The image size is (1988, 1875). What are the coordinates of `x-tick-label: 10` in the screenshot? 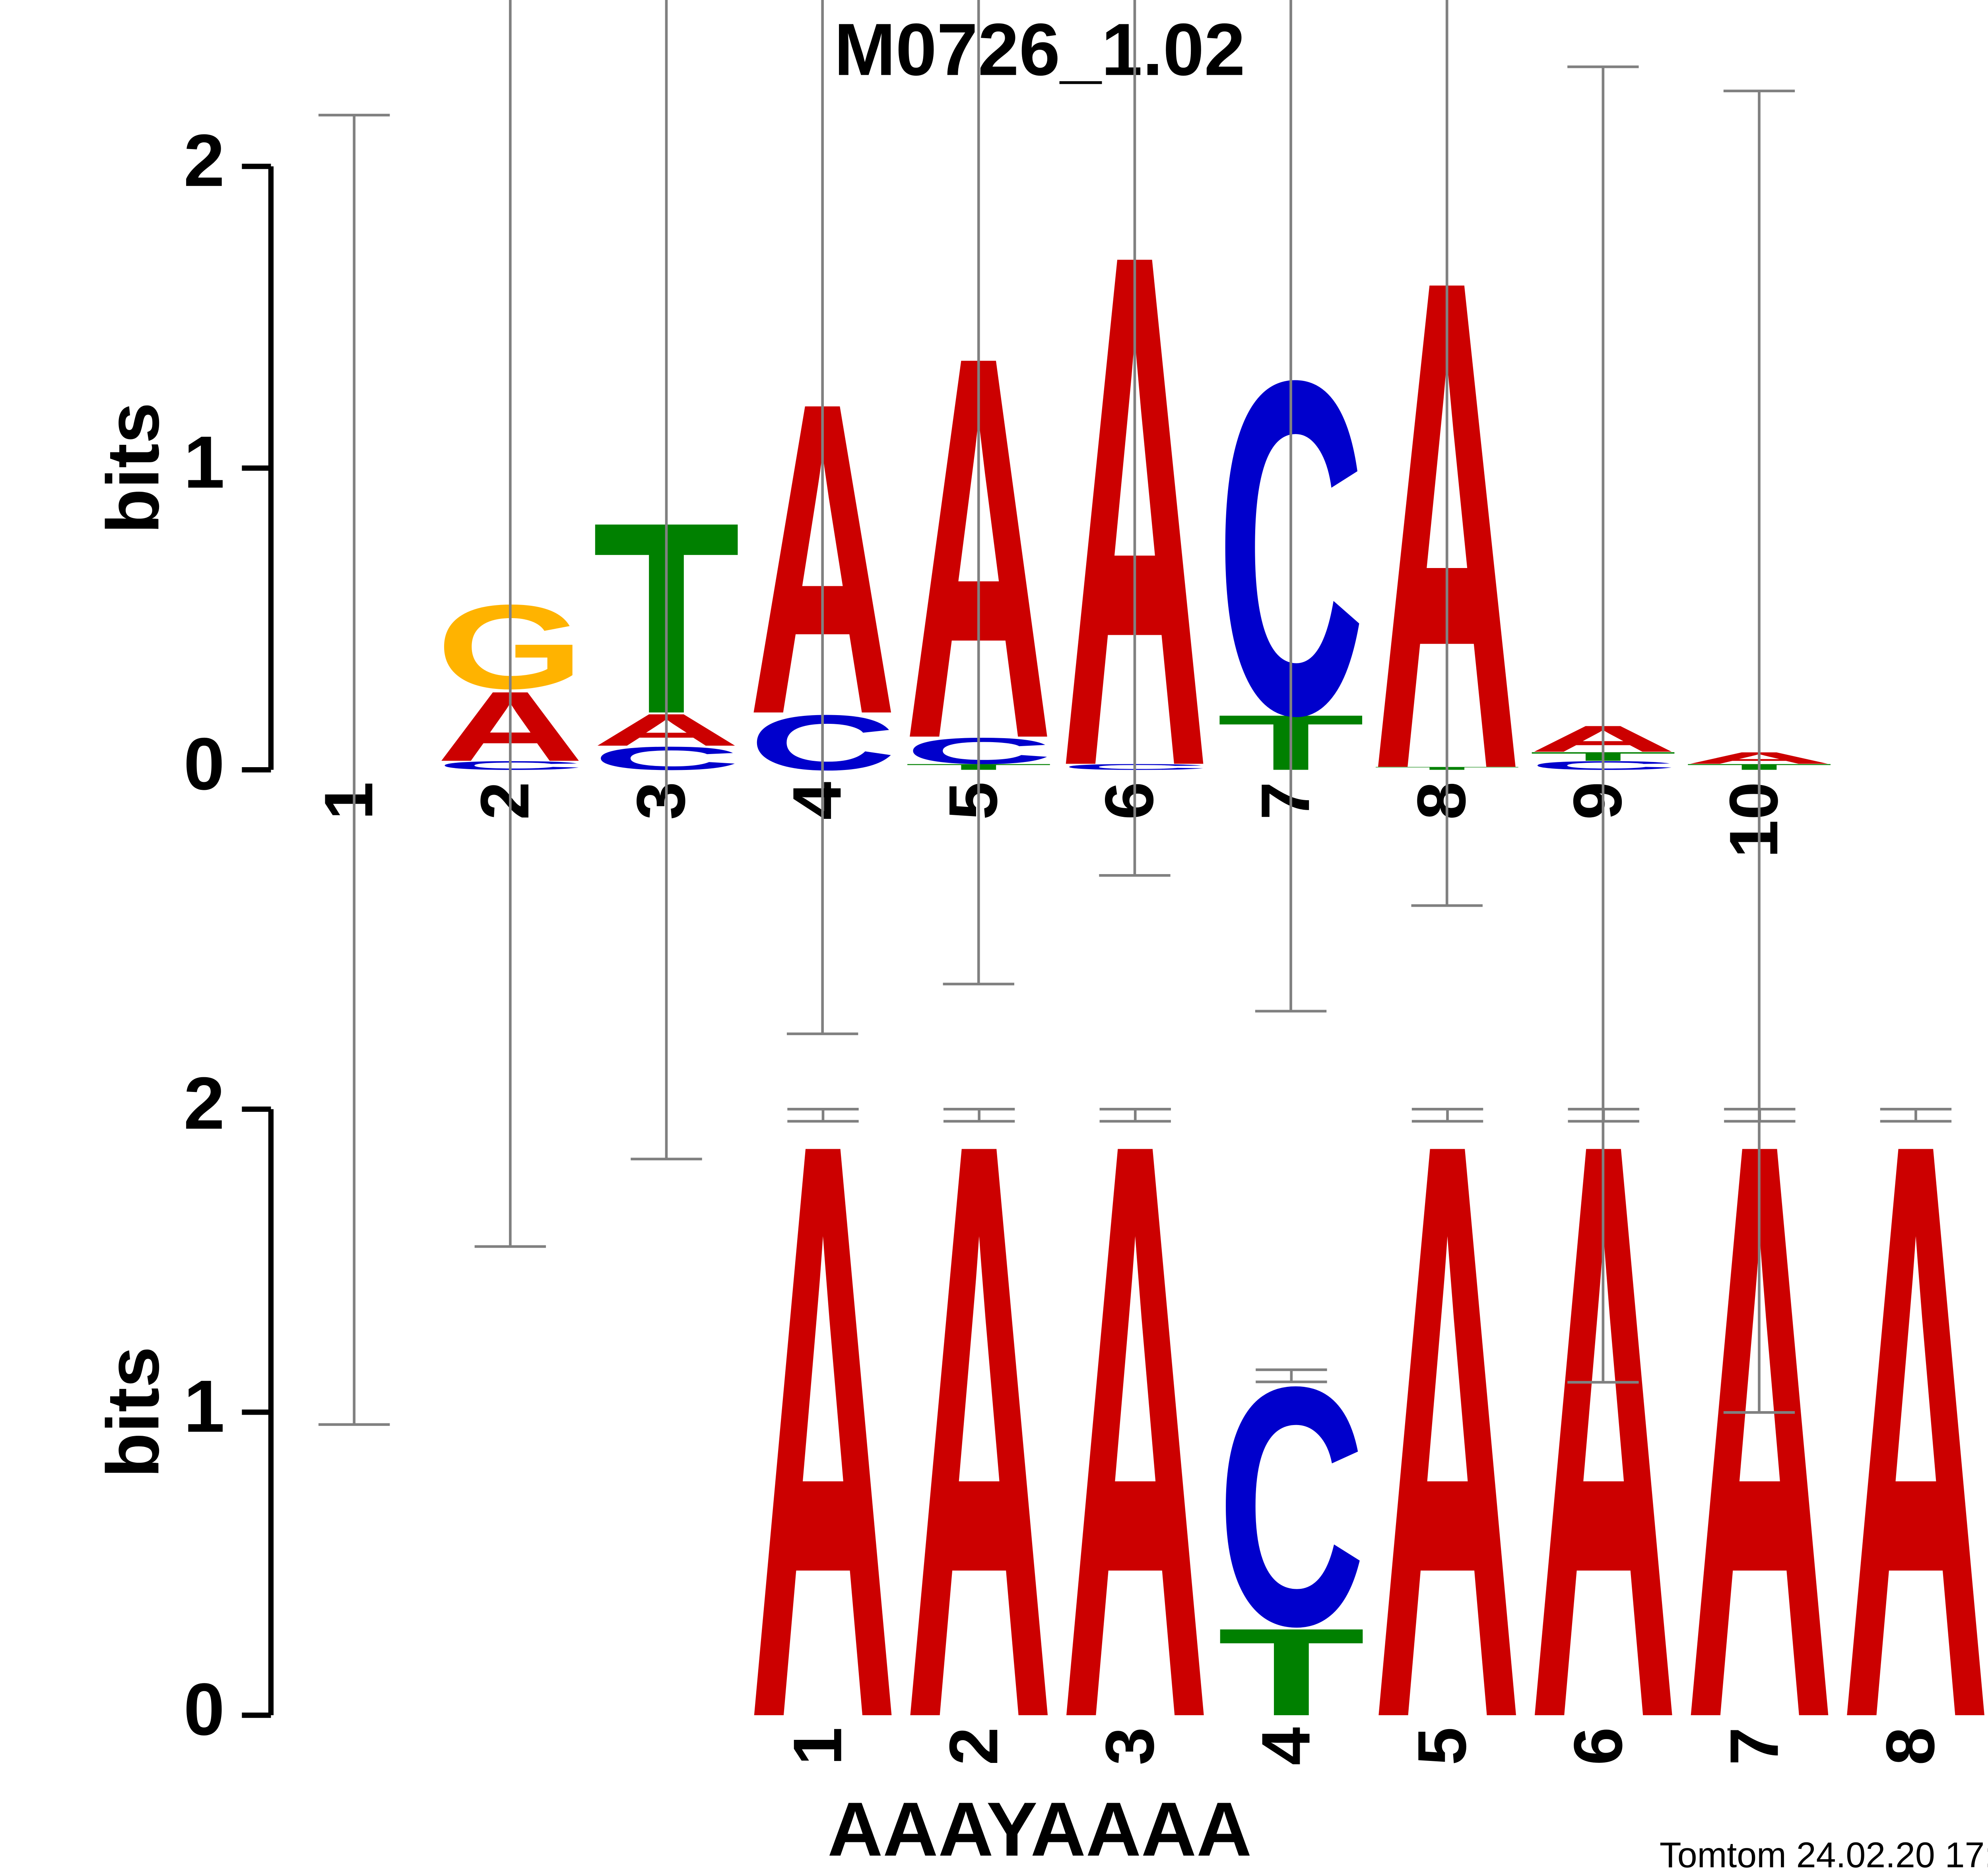 It's located at (1753, 820).